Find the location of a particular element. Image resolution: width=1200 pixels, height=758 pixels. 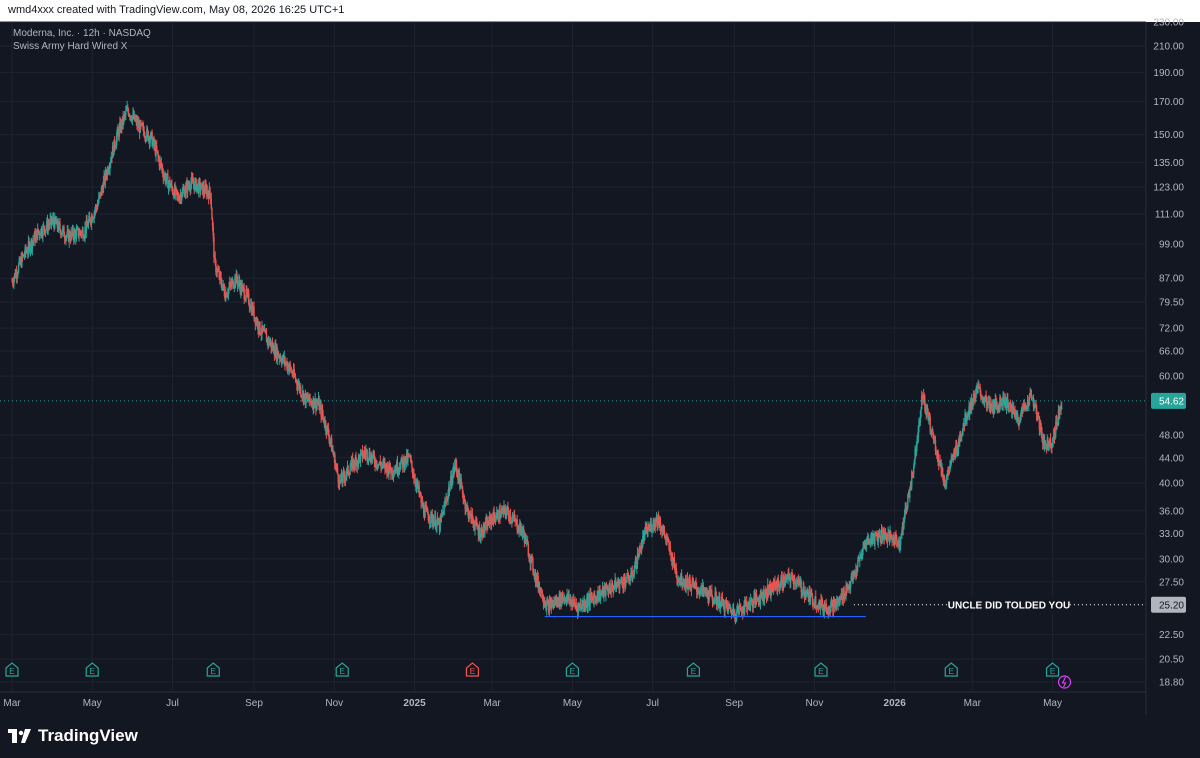

price-tick: 40.00 is located at coordinates (1171, 484).